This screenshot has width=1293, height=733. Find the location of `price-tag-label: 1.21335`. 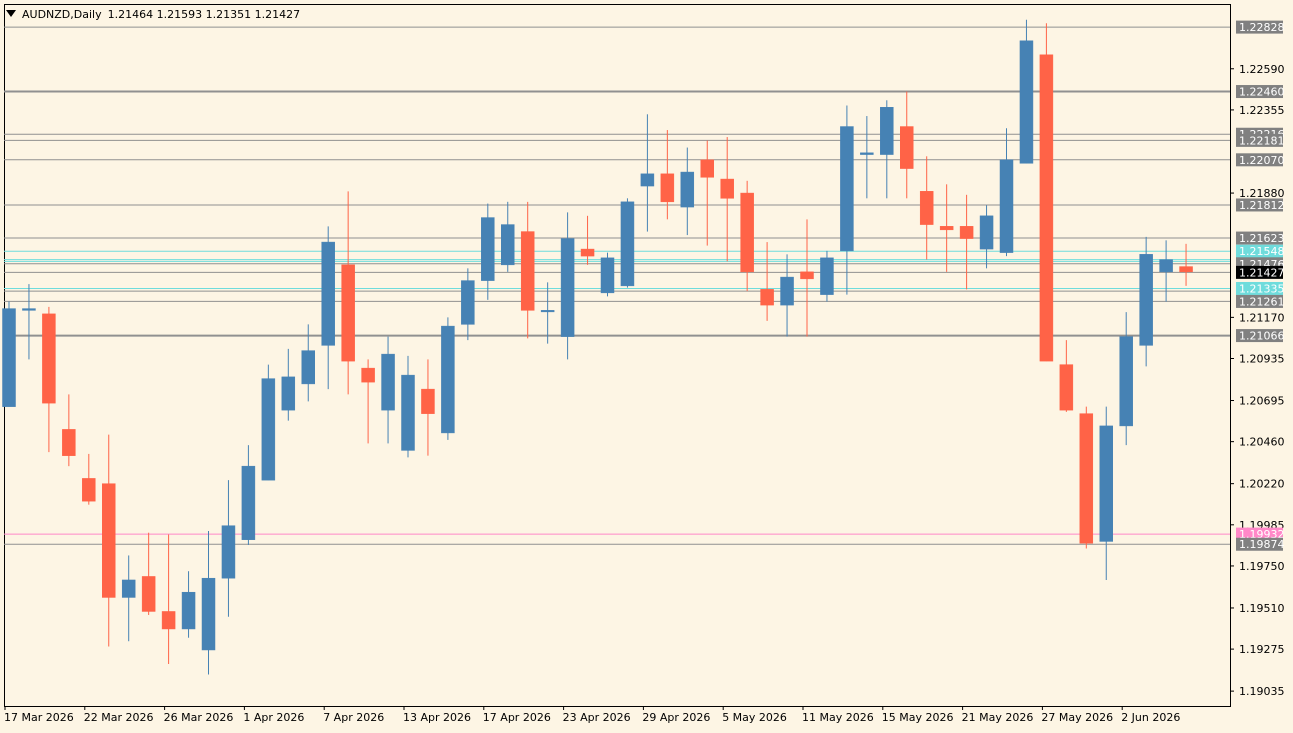

price-tag-label: 1.21335 is located at coordinates (1262, 288).